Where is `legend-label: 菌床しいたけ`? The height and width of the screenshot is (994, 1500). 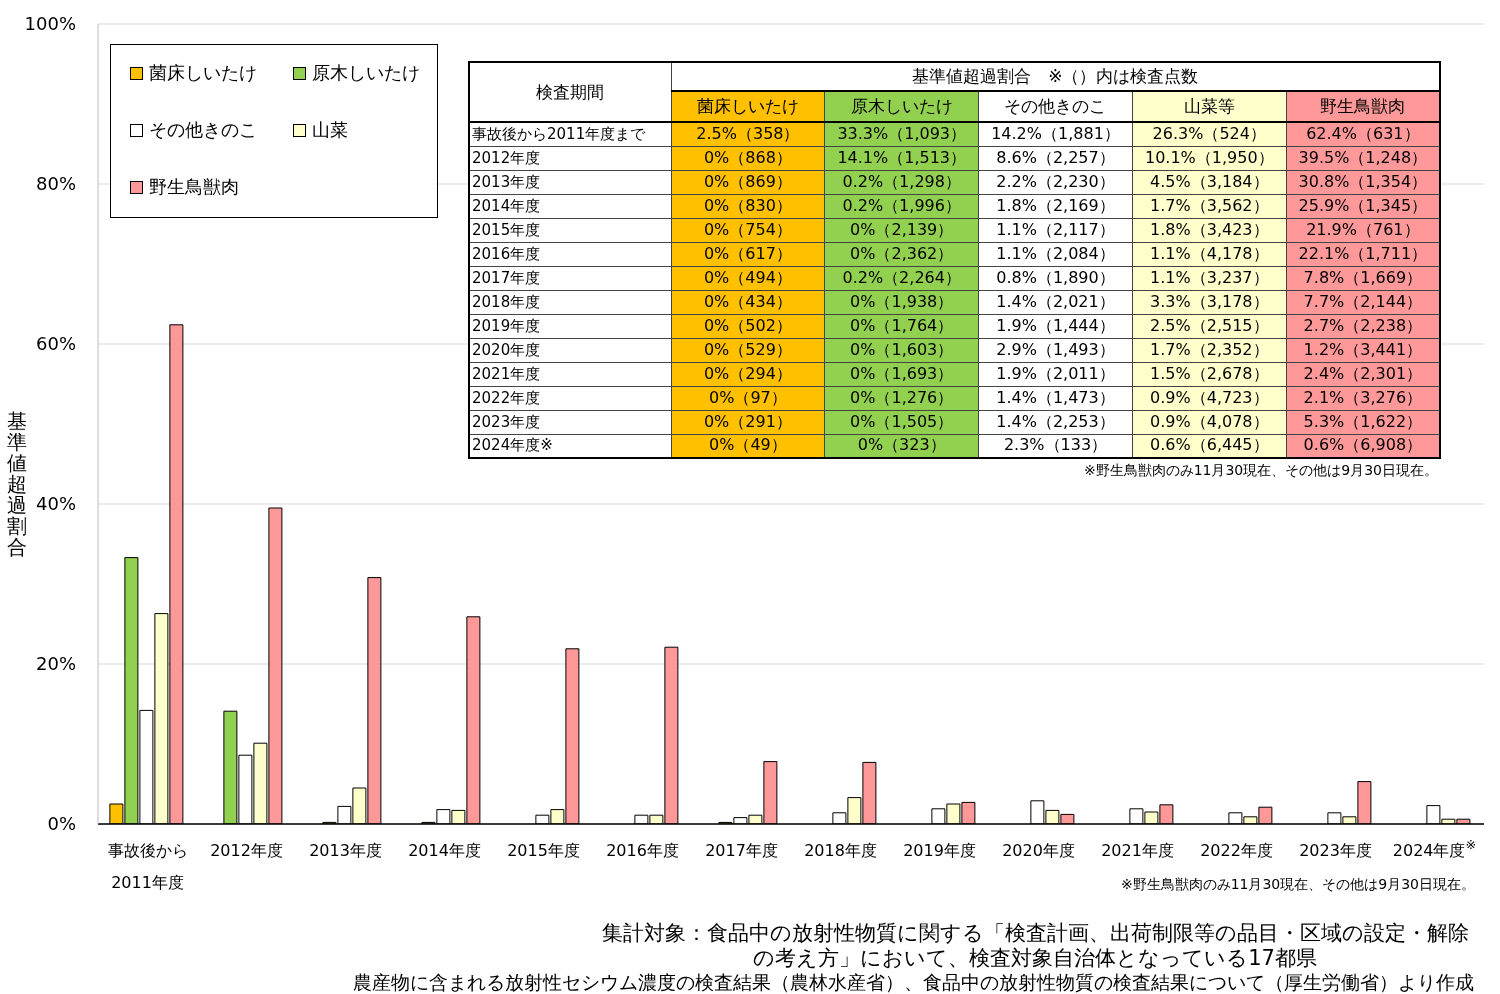
legend-label: 菌床しいたけ is located at coordinates (203, 73).